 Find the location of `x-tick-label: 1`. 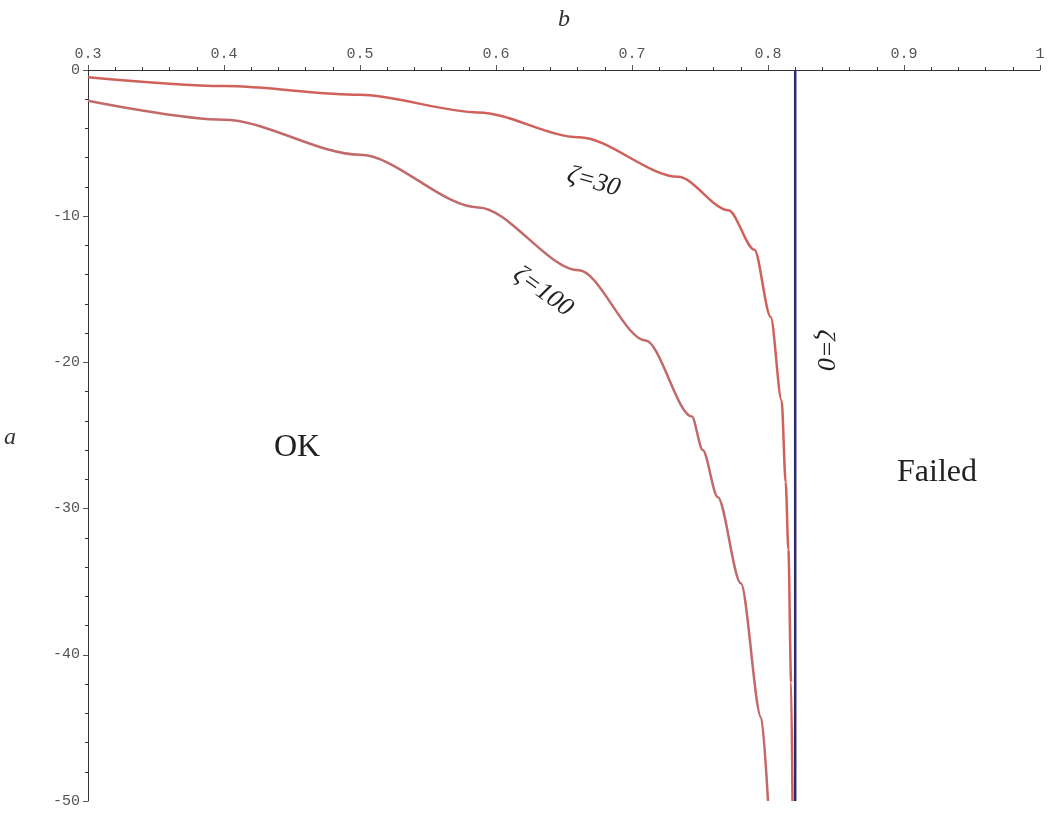

x-tick-label: 1 is located at coordinates (1040, 54).